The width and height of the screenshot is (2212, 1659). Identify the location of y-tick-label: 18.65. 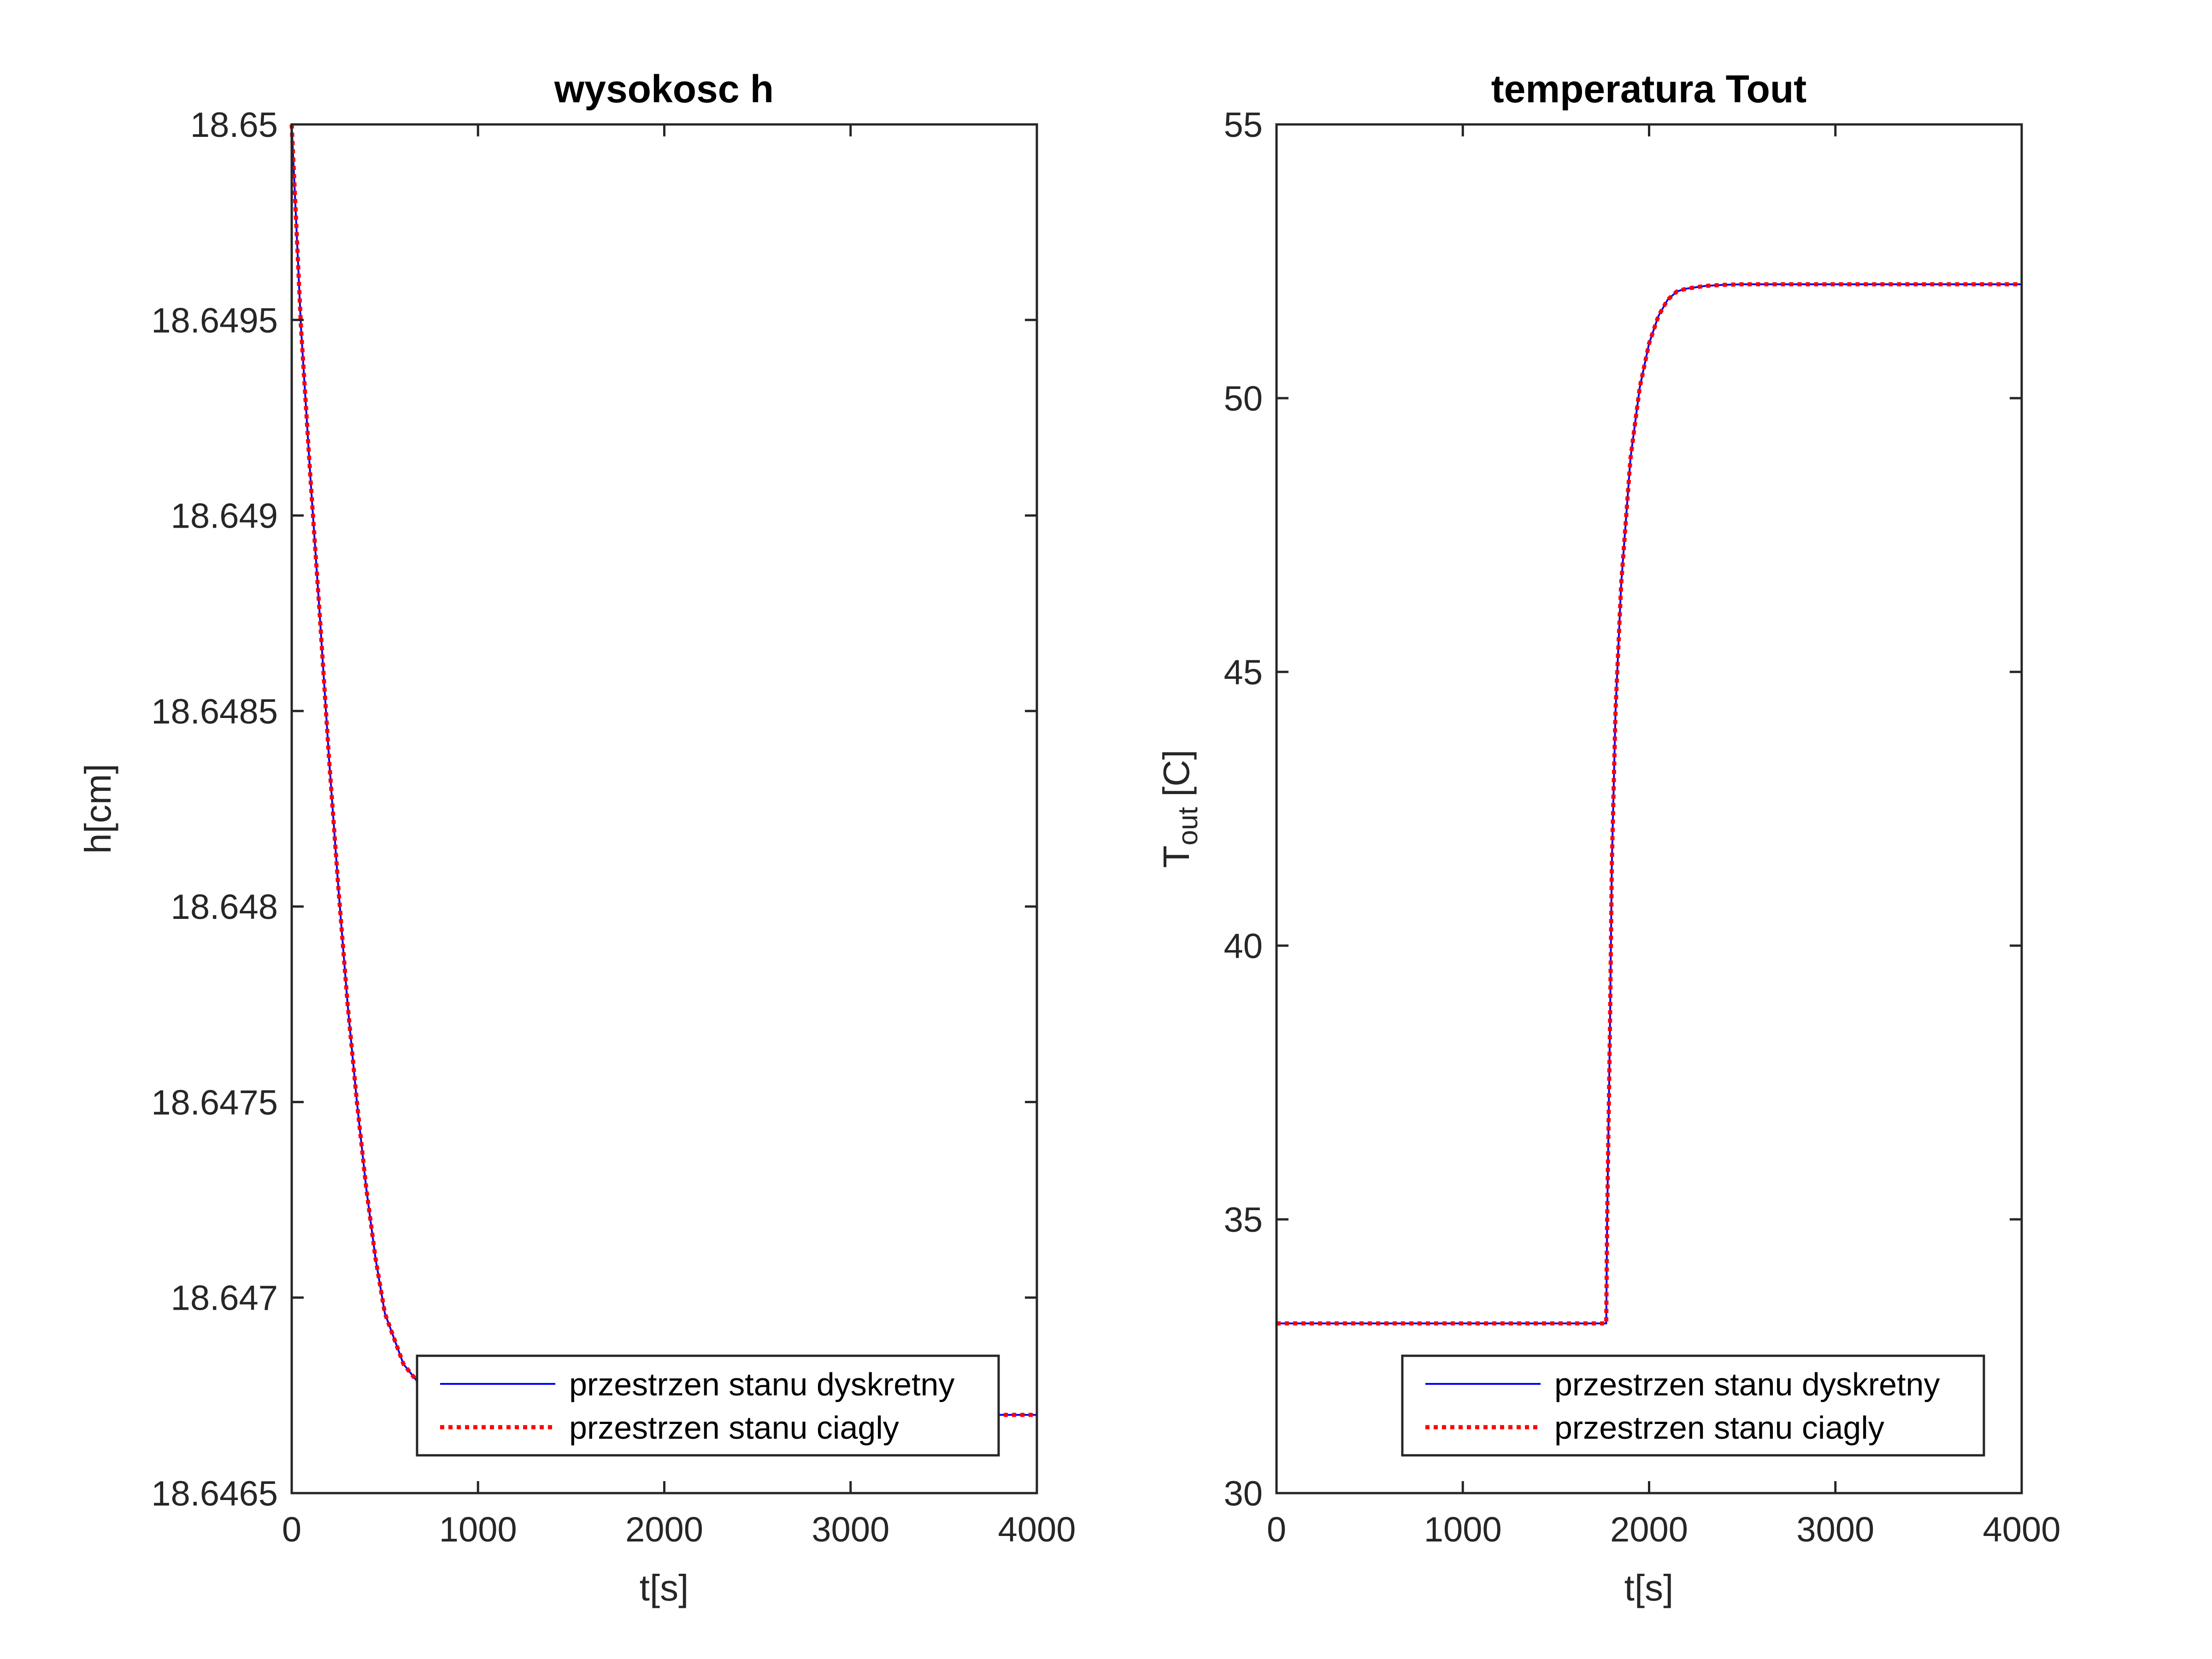
(234, 125).